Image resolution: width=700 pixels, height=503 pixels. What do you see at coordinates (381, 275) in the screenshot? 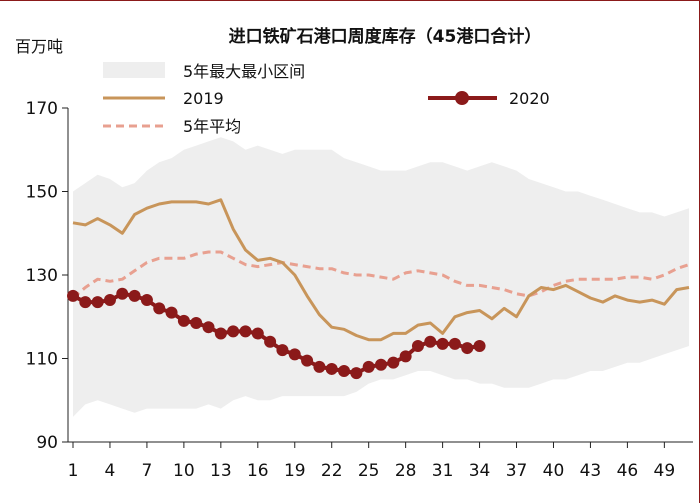
I see `series-line-avg` at bounding box center [381, 275].